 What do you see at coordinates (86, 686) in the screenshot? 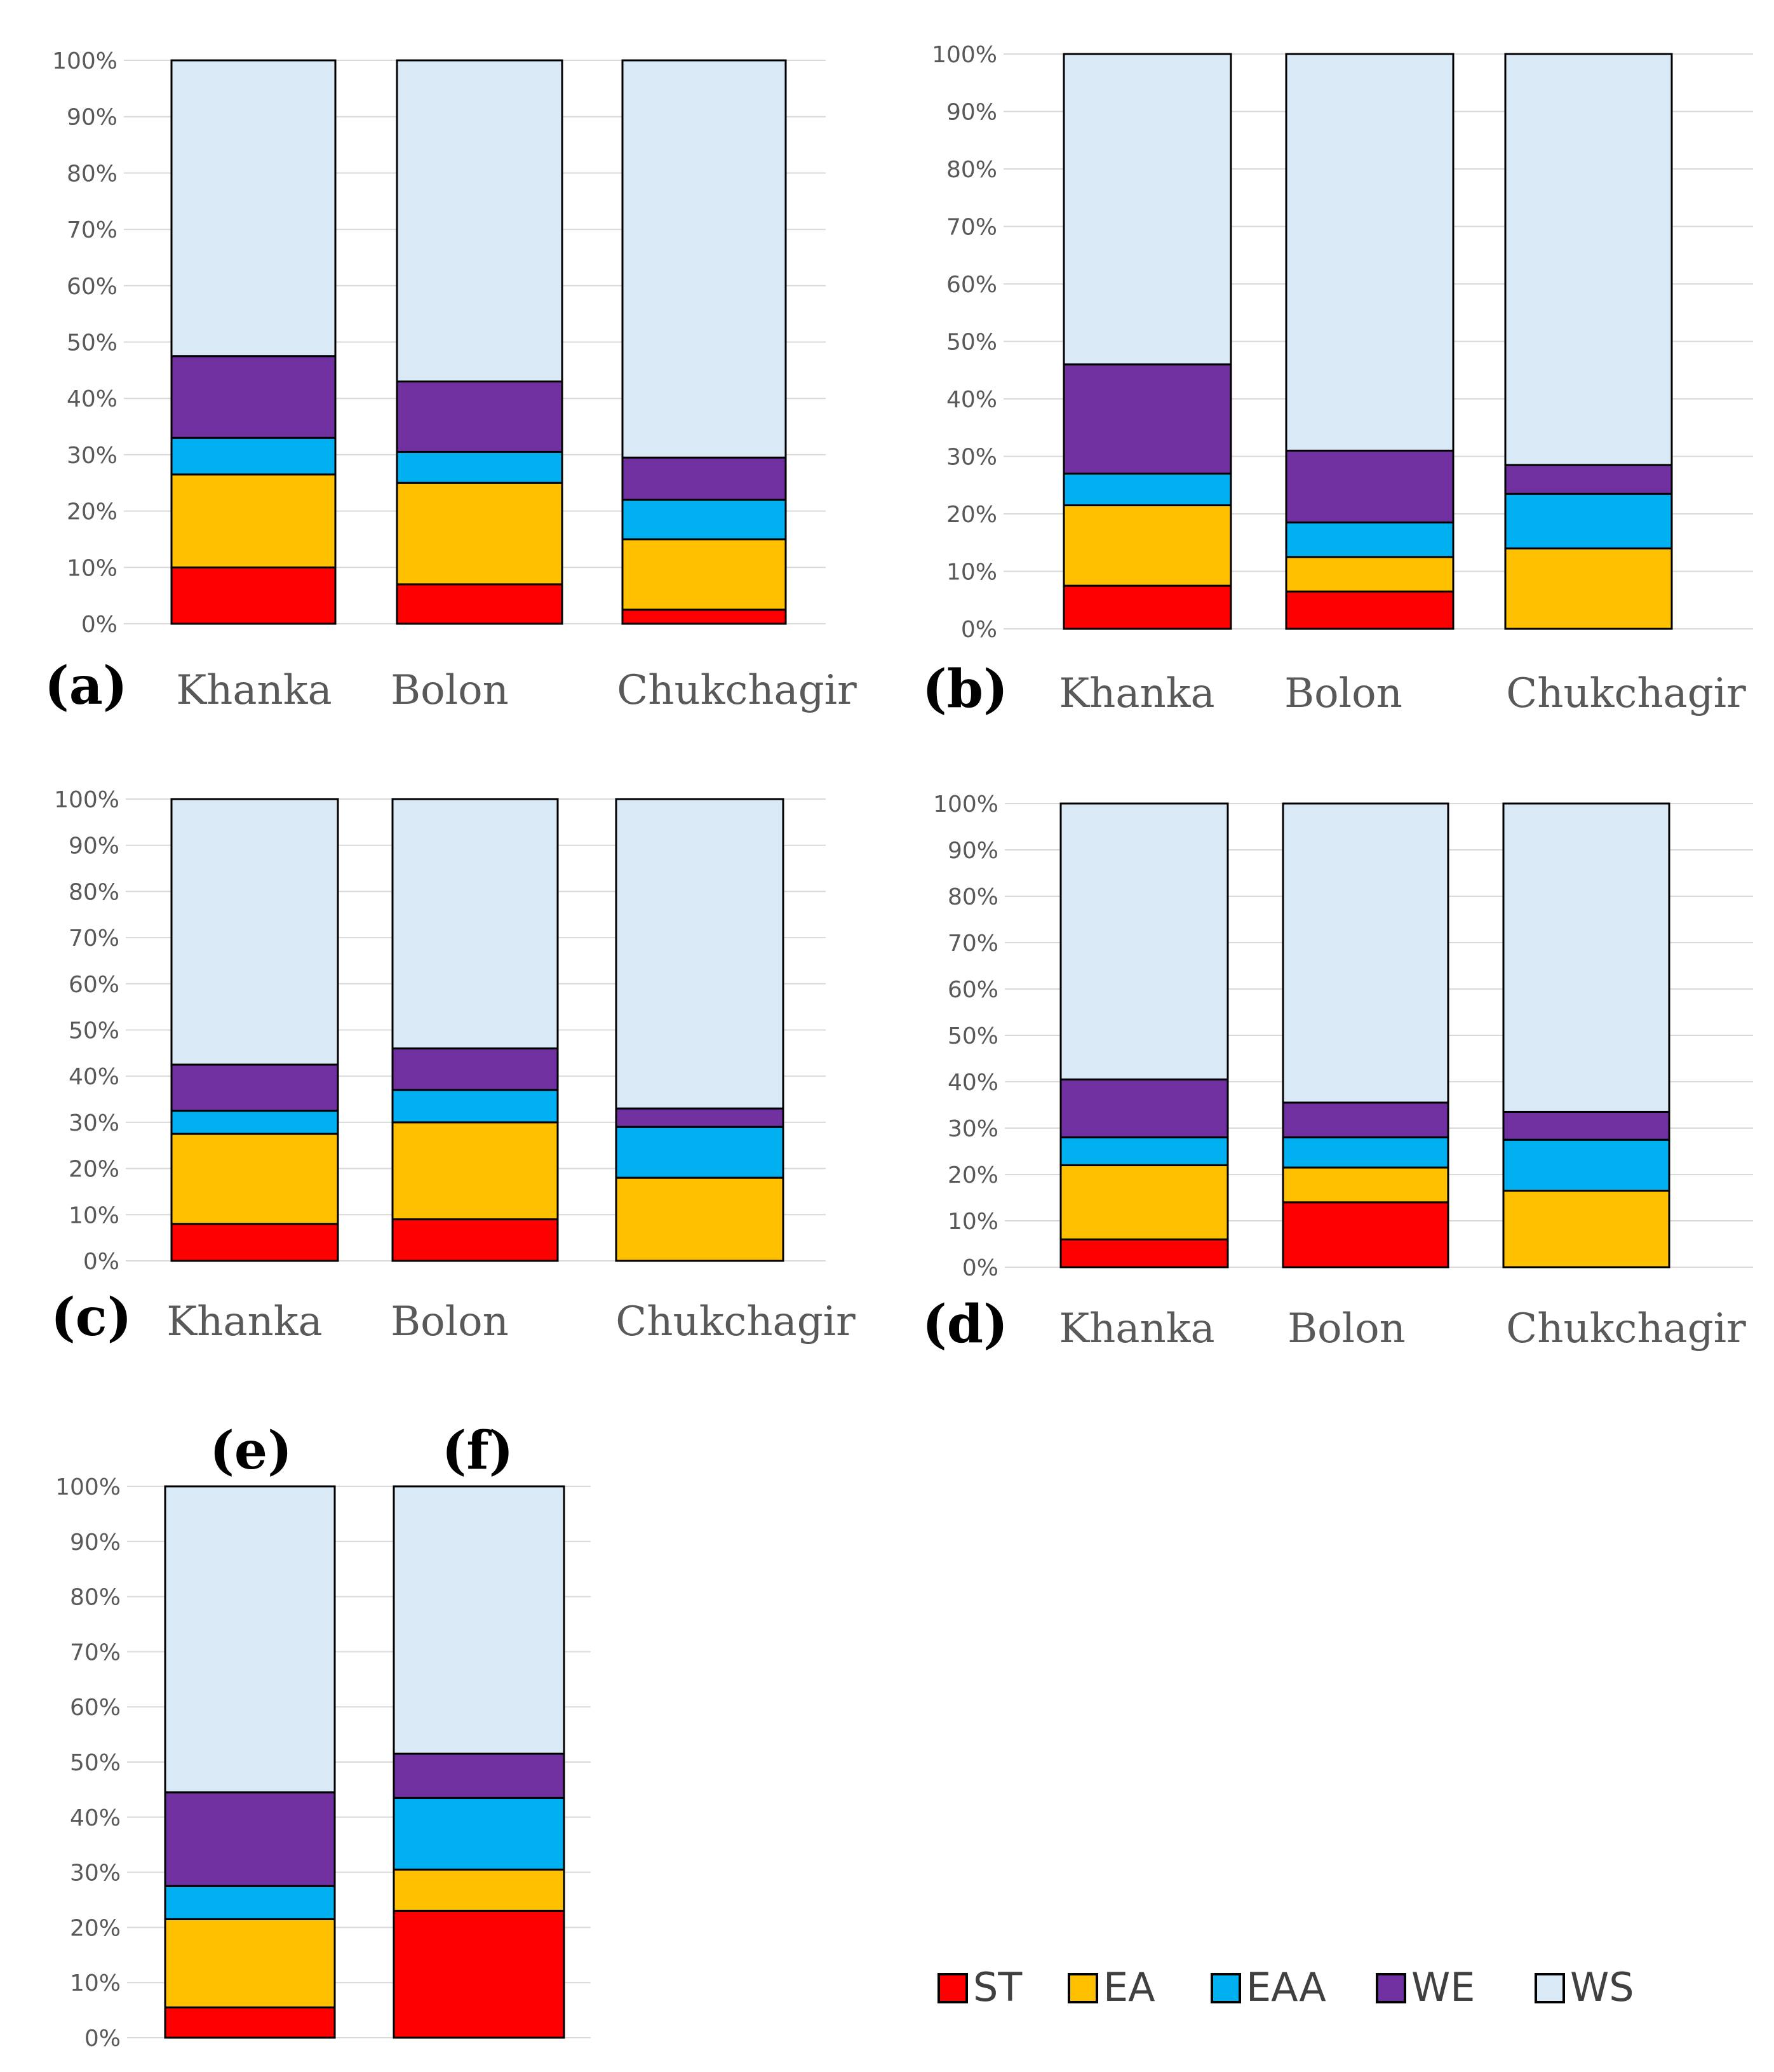
I see `panel-label: (a)` at bounding box center [86, 686].